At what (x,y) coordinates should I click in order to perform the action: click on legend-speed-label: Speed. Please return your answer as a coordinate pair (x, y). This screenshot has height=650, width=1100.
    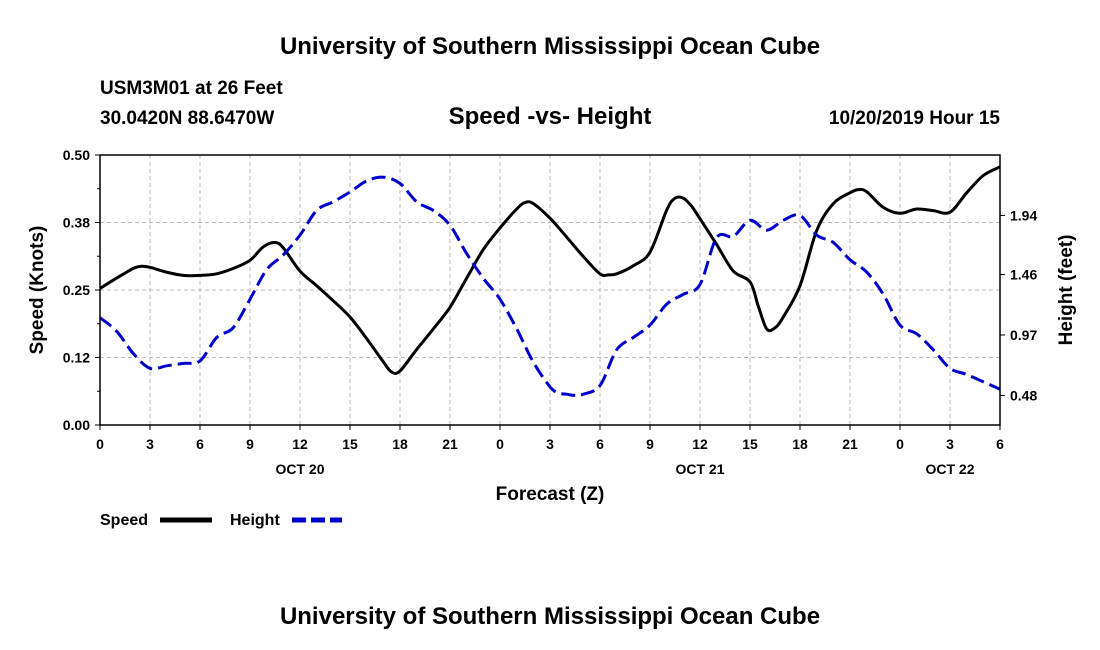
    Looking at the image, I should click on (124, 520).